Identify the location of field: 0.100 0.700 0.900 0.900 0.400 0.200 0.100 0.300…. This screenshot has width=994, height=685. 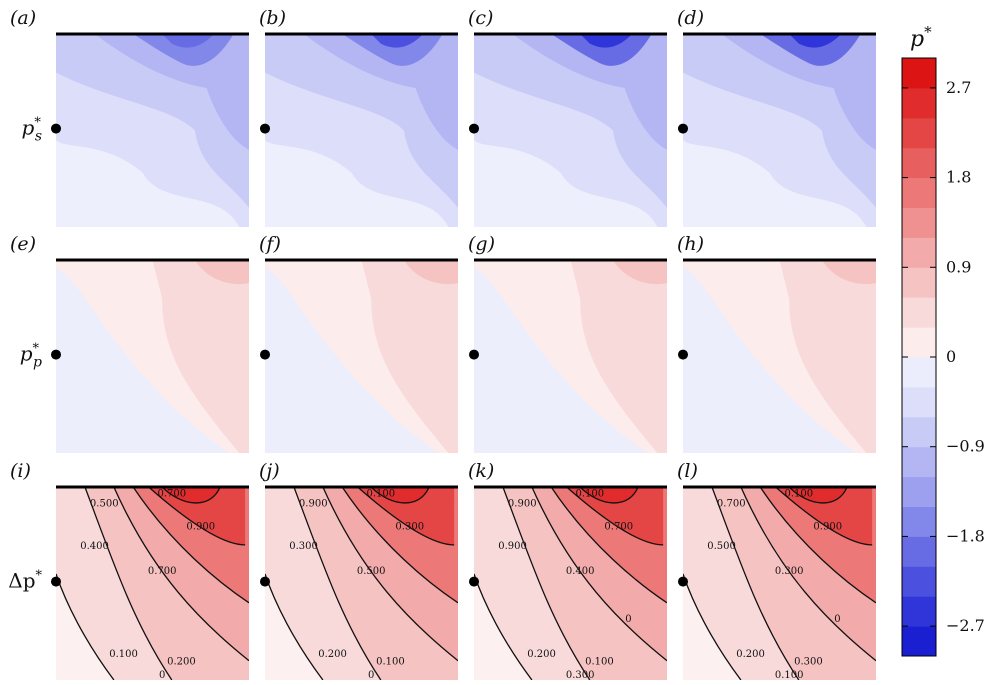
(570, 583).